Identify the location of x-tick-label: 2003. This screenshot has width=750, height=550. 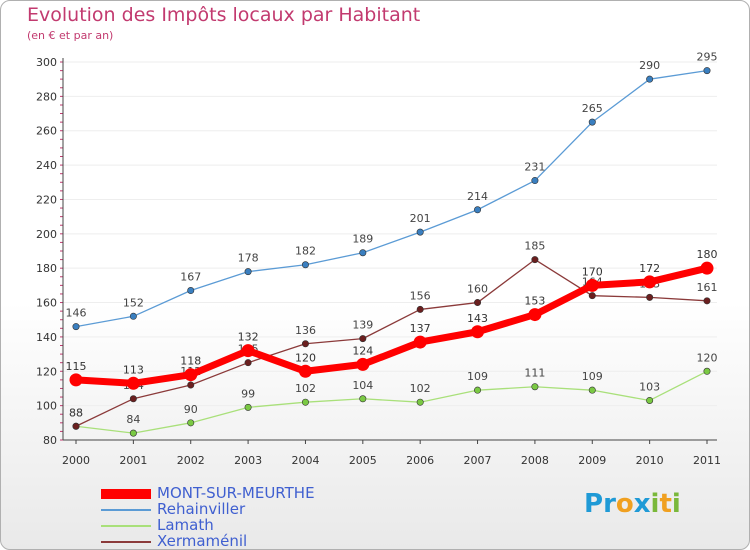
(248, 460).